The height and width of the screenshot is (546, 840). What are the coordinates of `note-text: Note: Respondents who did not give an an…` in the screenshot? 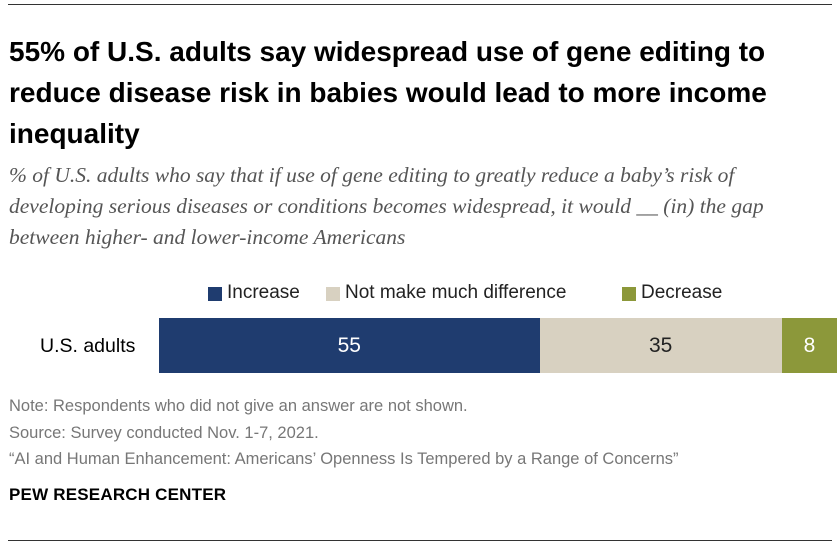 It's located at (238, 406).